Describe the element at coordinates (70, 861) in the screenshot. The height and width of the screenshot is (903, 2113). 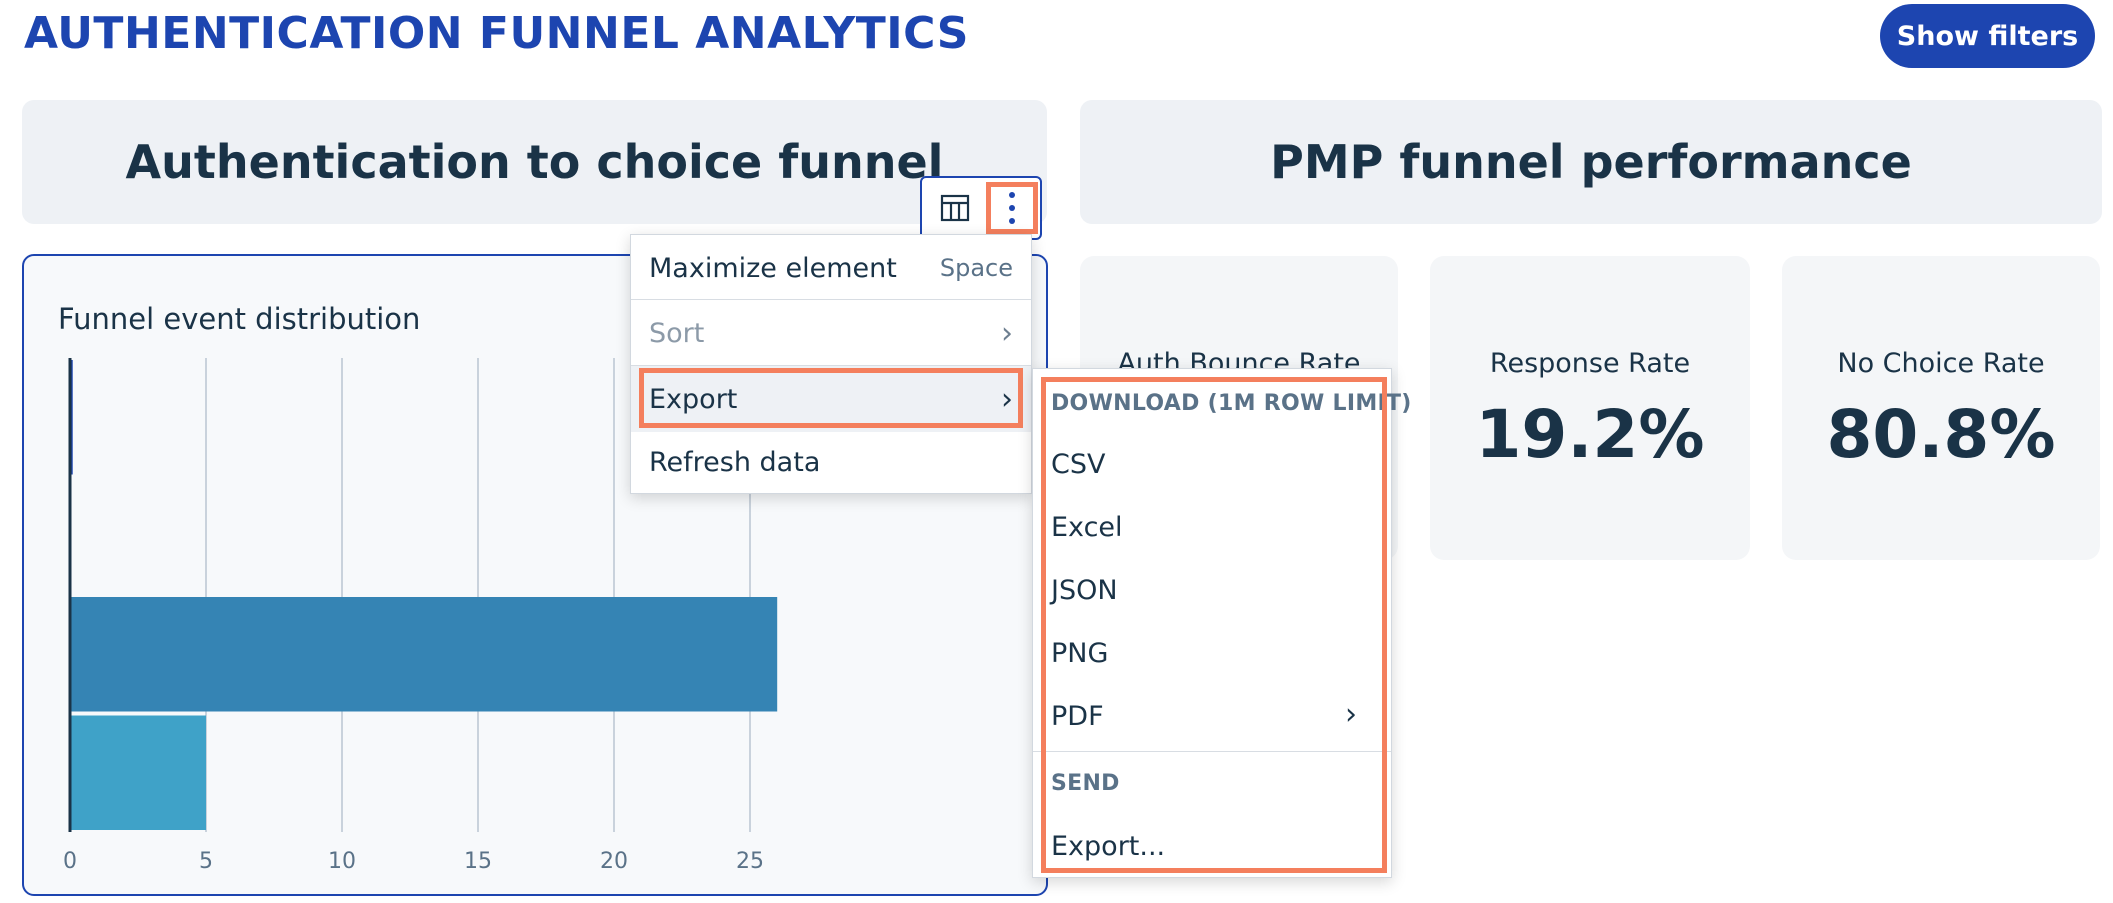
I see `x-tick-label: 0` at that location.